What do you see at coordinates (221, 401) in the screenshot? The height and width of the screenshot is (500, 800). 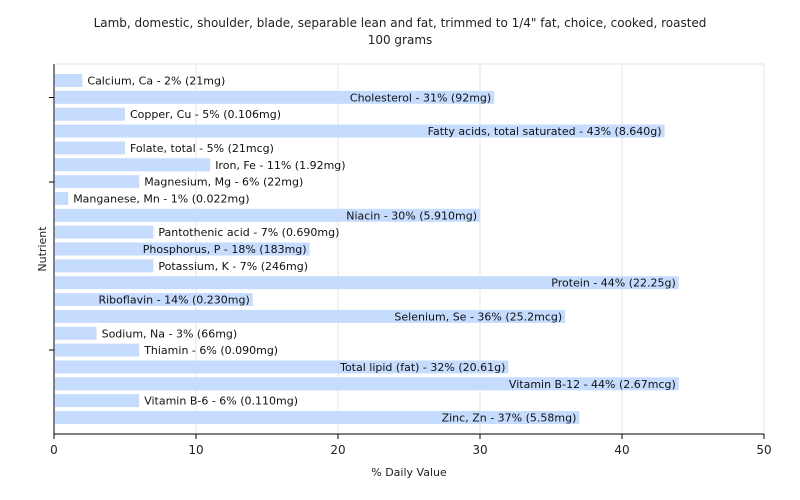 I see `bar-label: Vitamin B-6 - 6% (0.110mg)` at bounding box center [221, 401].